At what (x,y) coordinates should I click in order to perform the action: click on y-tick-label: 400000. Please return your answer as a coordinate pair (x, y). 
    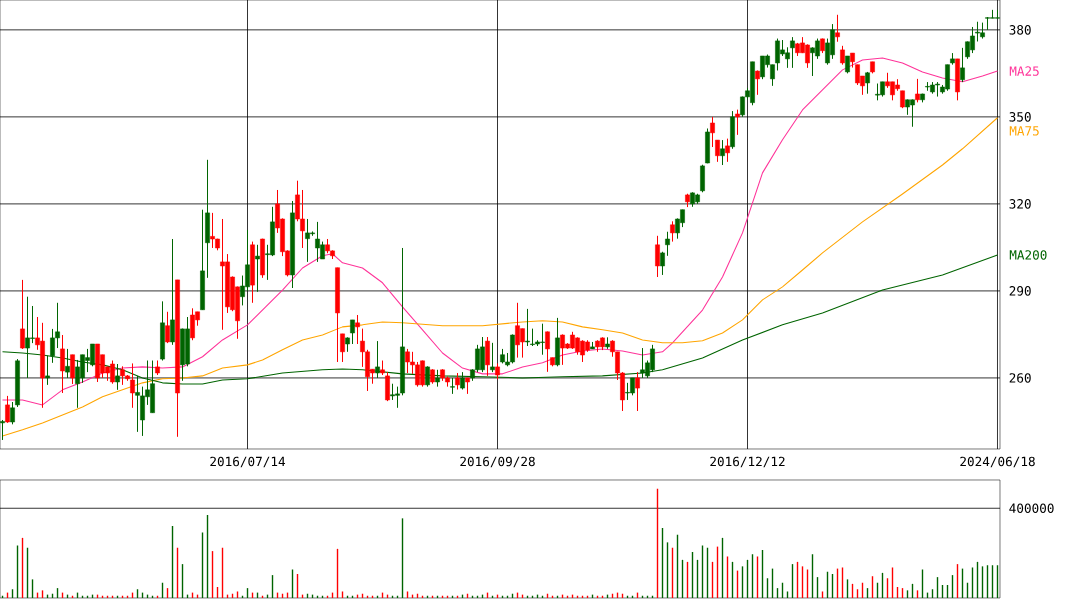
    Looking at the image, I should click on (1031, 508).